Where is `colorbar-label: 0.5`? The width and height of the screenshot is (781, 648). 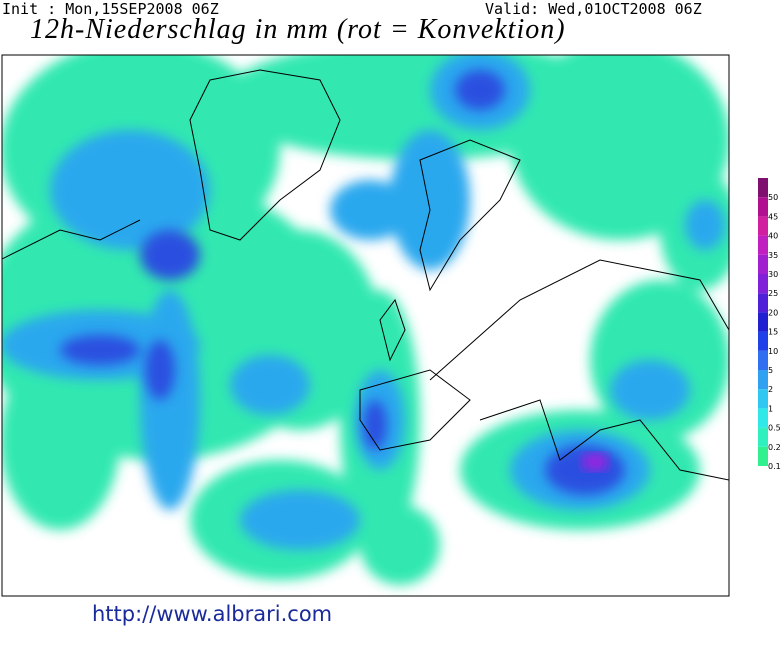
colorbar-label: 0.5 is located at coordinates (774, 428).